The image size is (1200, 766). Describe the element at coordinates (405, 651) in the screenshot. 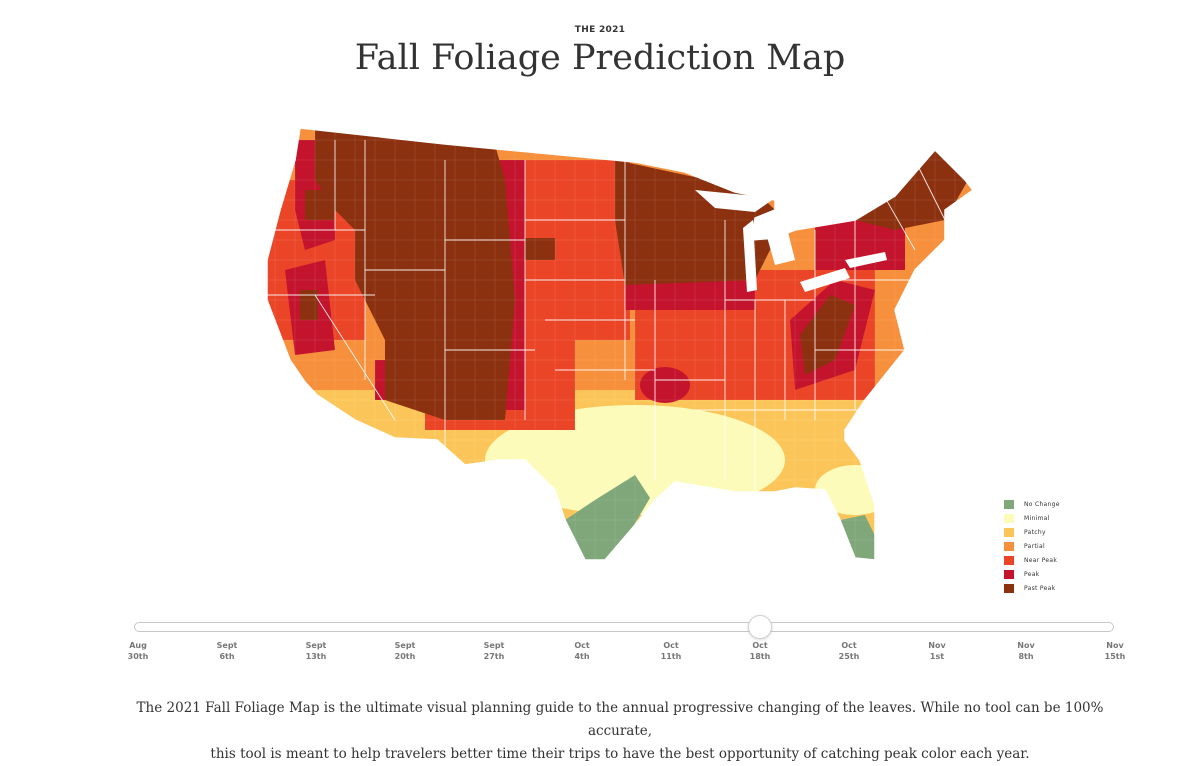

I see `timeline-tick: Sept 20th` at that location.